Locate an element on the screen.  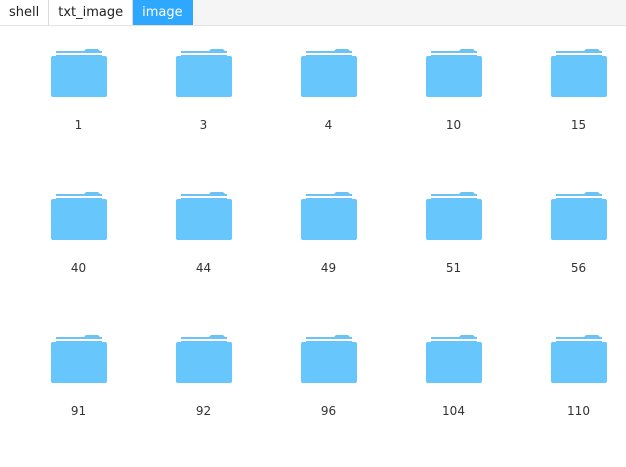
folder-item: 110 is located at coordinates (571, 395).